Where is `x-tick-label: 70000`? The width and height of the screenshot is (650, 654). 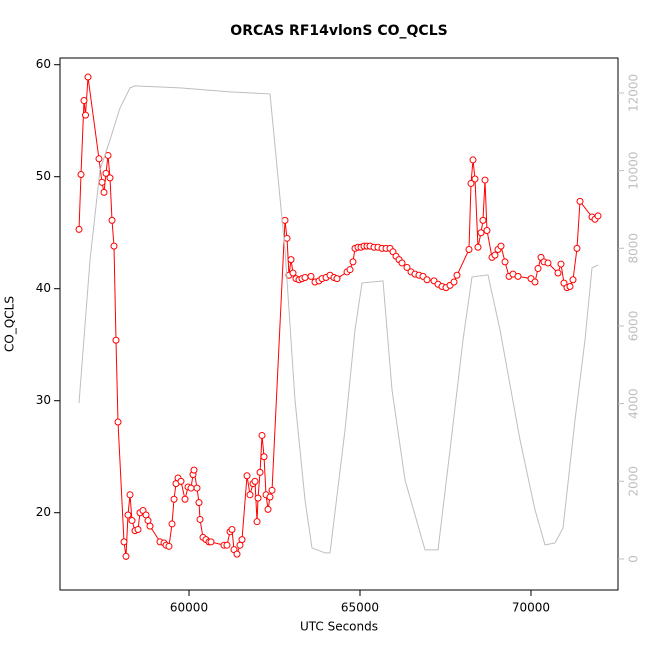
x-tick-label: 70000 is located at coordinates (531, 608).